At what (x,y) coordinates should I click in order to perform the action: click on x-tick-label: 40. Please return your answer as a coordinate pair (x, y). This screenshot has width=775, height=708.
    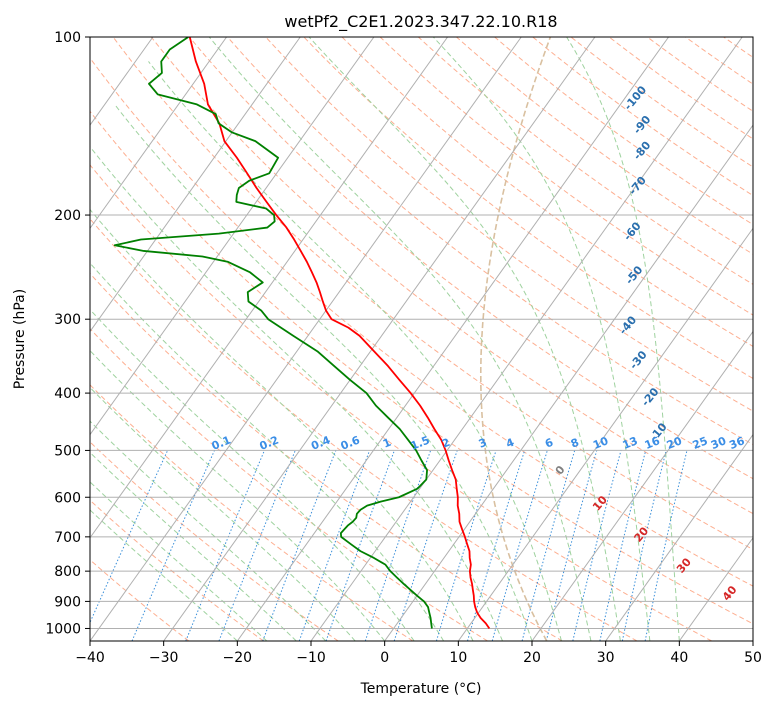
    Looking at the image, I should click on (679, 658).